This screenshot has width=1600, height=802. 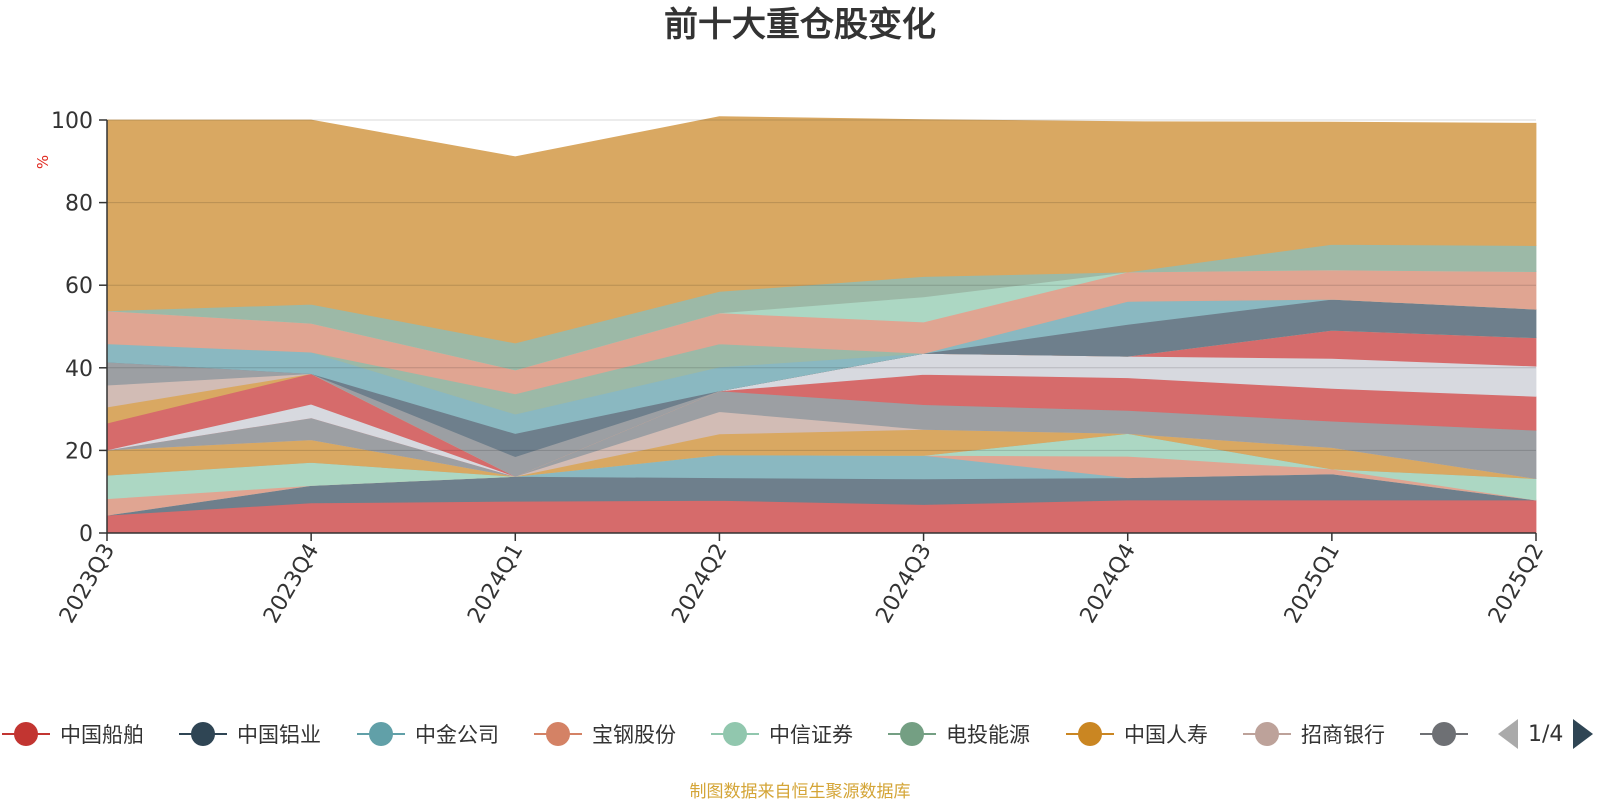 I want to click on legend-label: 宝钢股份, so click(x=634, y=735).